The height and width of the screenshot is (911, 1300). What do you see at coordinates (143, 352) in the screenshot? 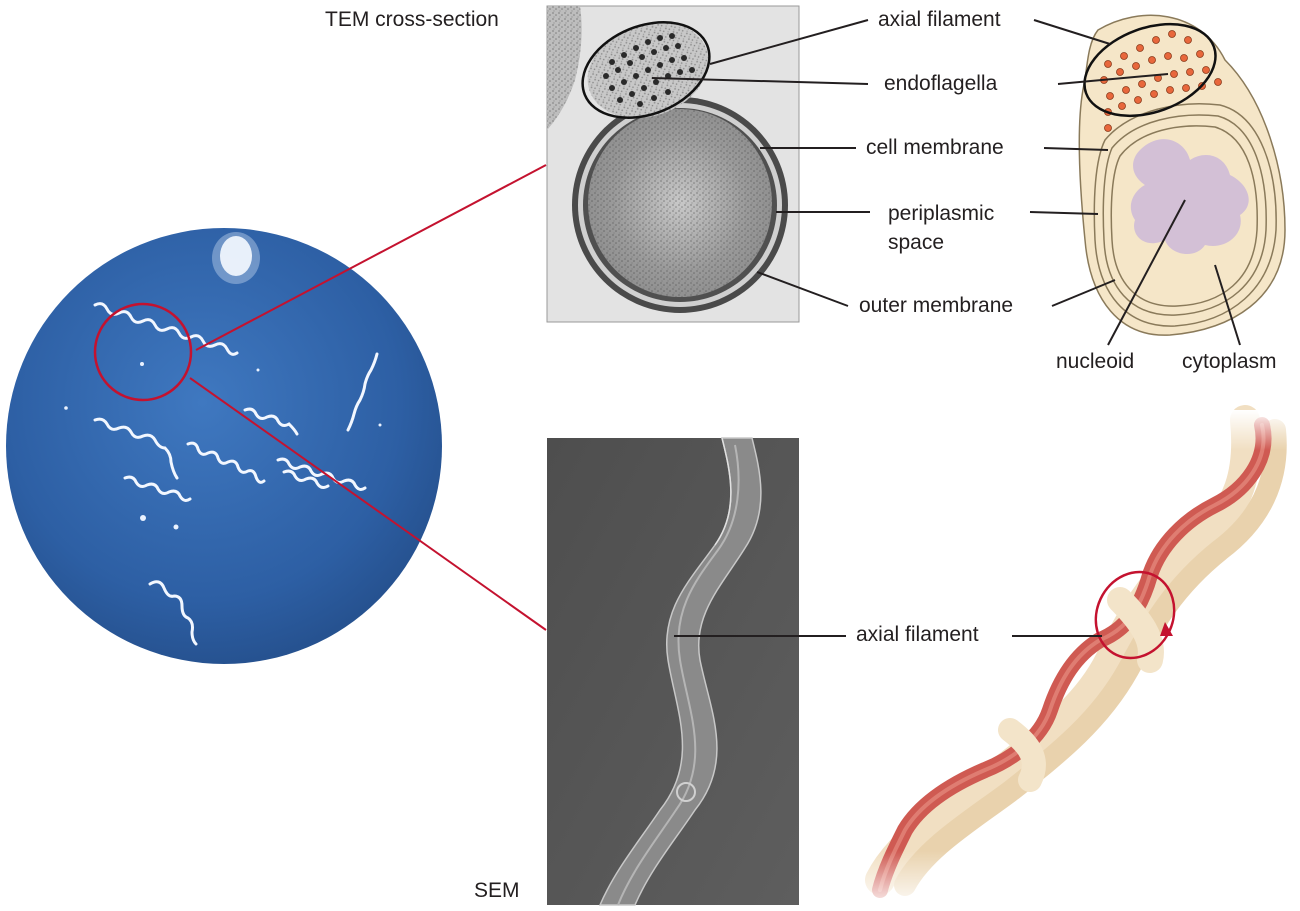
I see `zoom-circle` at bounding box center [143, 352].